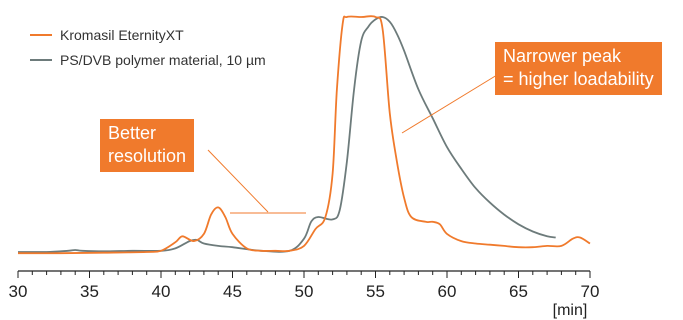  I want to click on x-tick-label: 70, so click(590, 291).